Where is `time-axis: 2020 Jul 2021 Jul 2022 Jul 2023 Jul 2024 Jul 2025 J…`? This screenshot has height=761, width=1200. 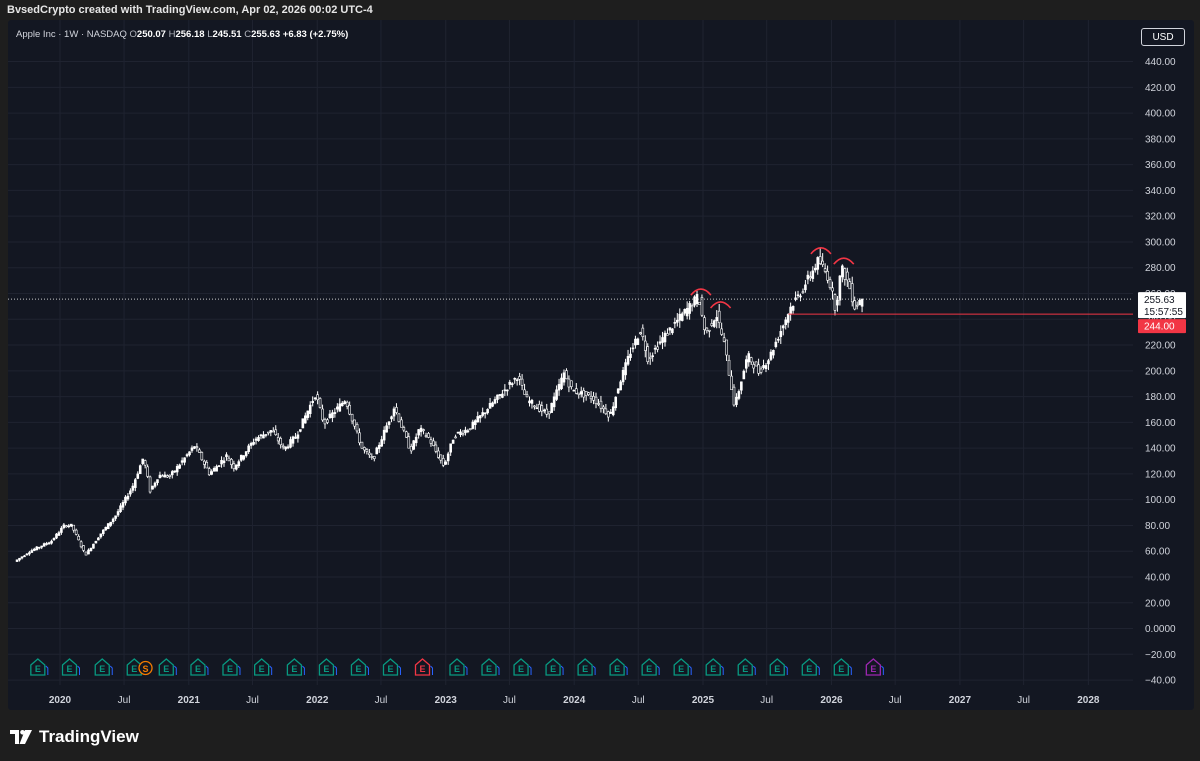 time-axis: 2020 Jul 2021 Jul 2022 Jul 2023 Jul 2024 Jul 2025 J… is located at coordinates (574, 700).